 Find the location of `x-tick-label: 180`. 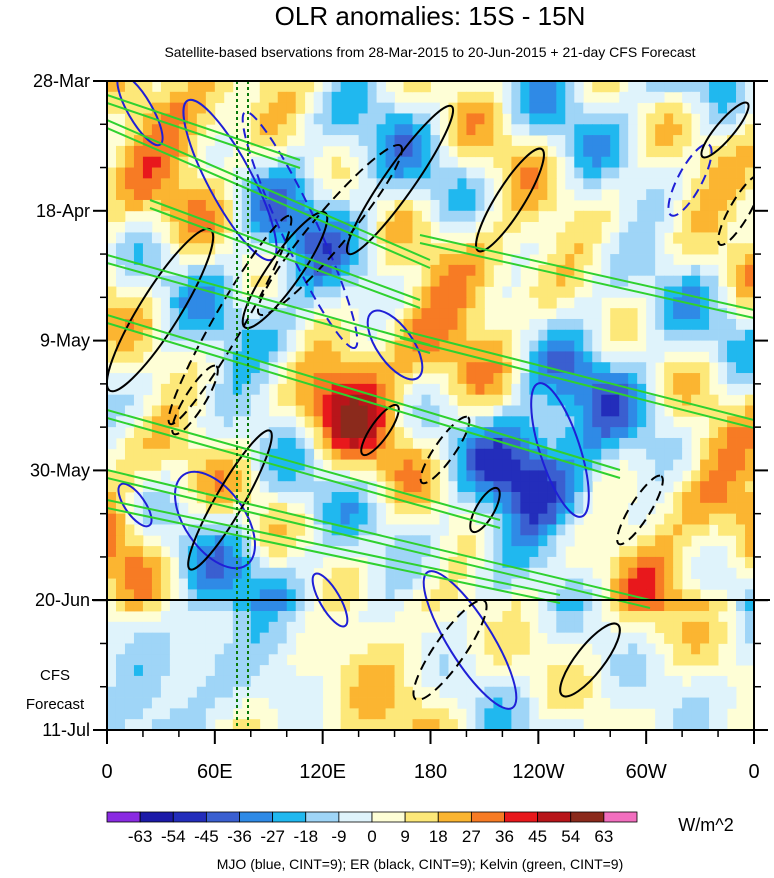

x-tick-label: 180 is located at coordinates (430, 772).